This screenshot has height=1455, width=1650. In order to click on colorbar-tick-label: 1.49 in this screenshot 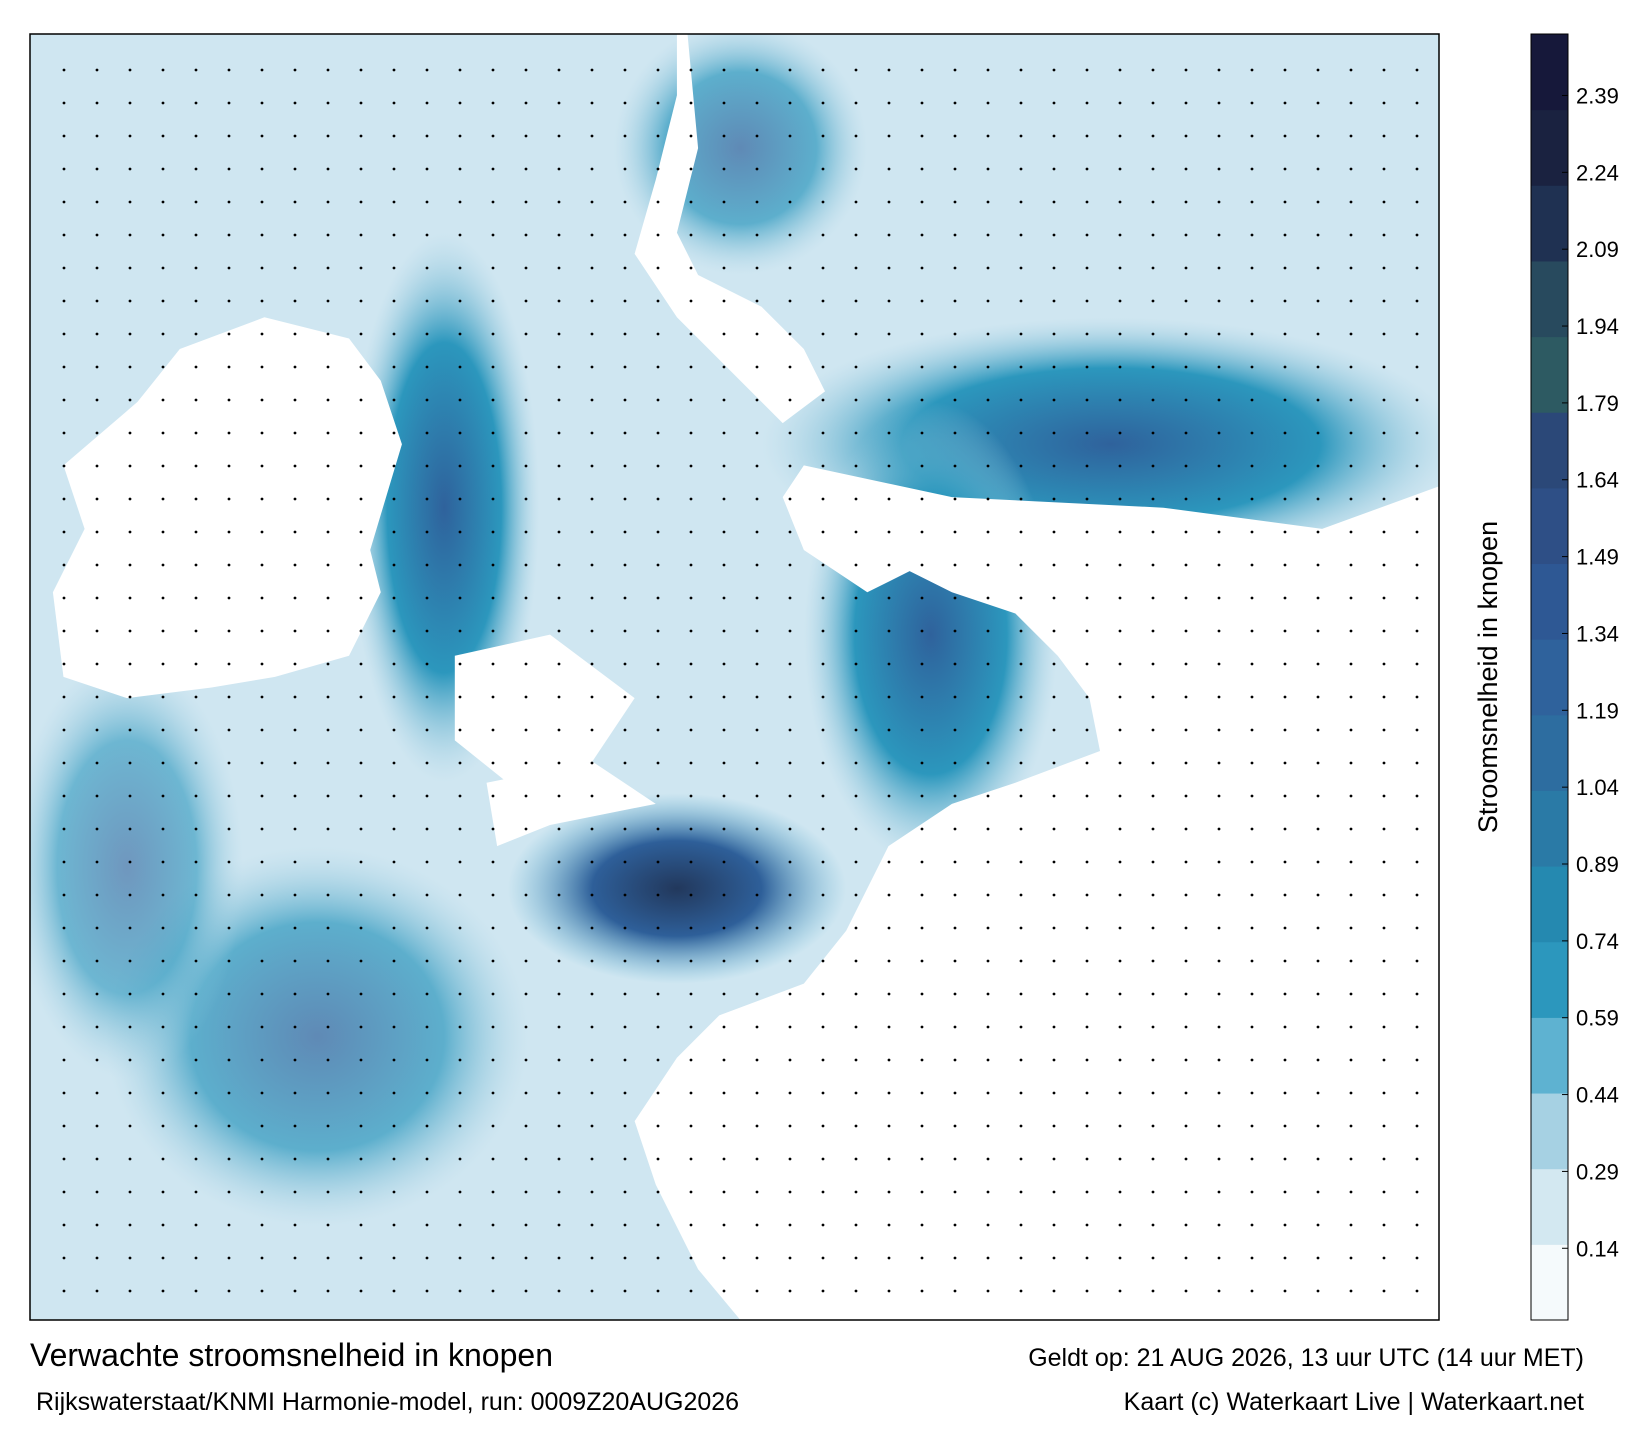, I will do `click(1597, 557)`.